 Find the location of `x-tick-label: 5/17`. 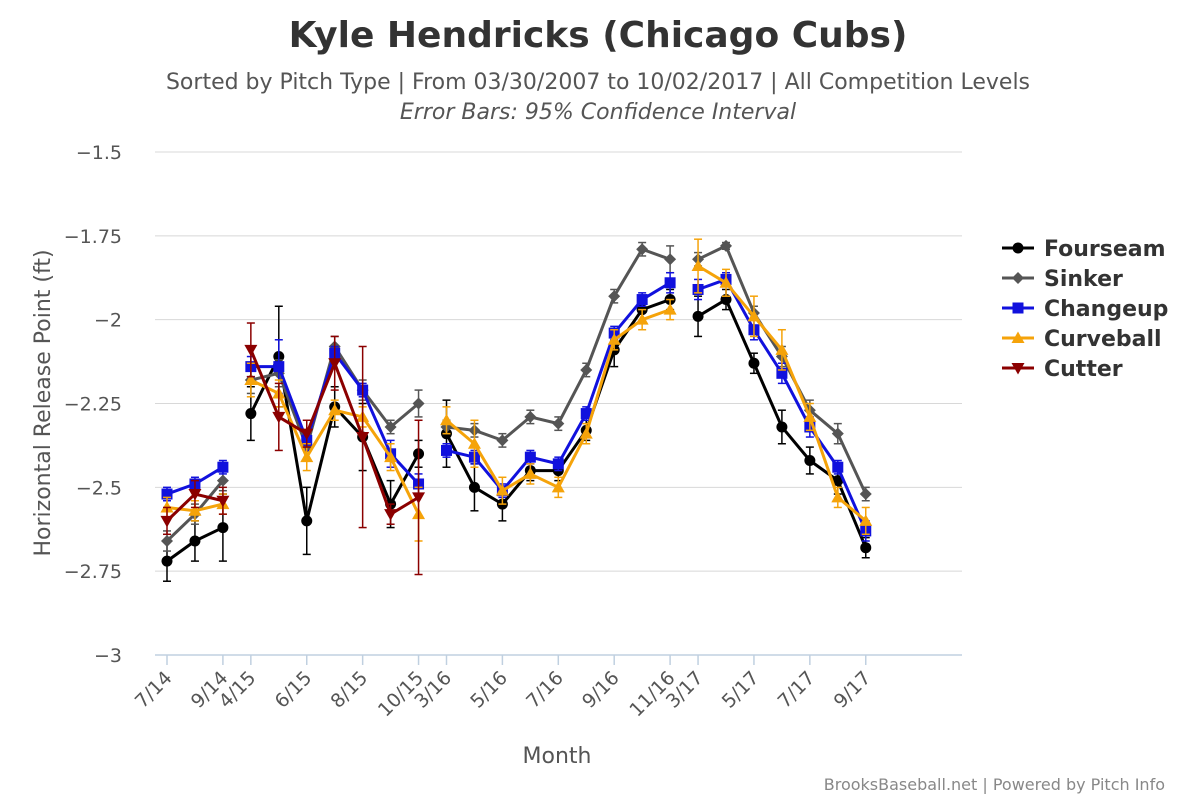

x-tick-label: 5/17 is located at coordinates (741, 690).